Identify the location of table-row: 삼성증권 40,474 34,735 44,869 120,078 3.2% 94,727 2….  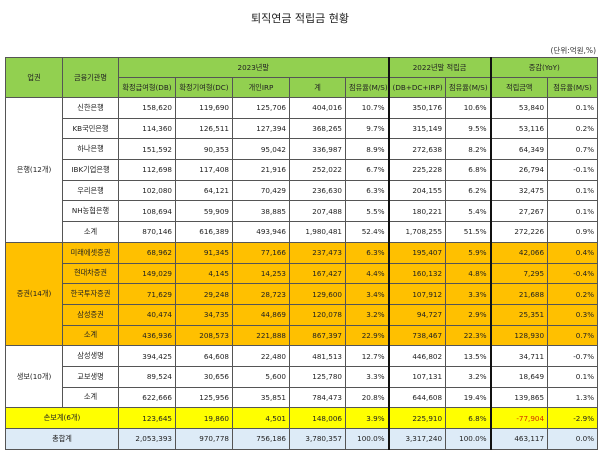
(302, 314).